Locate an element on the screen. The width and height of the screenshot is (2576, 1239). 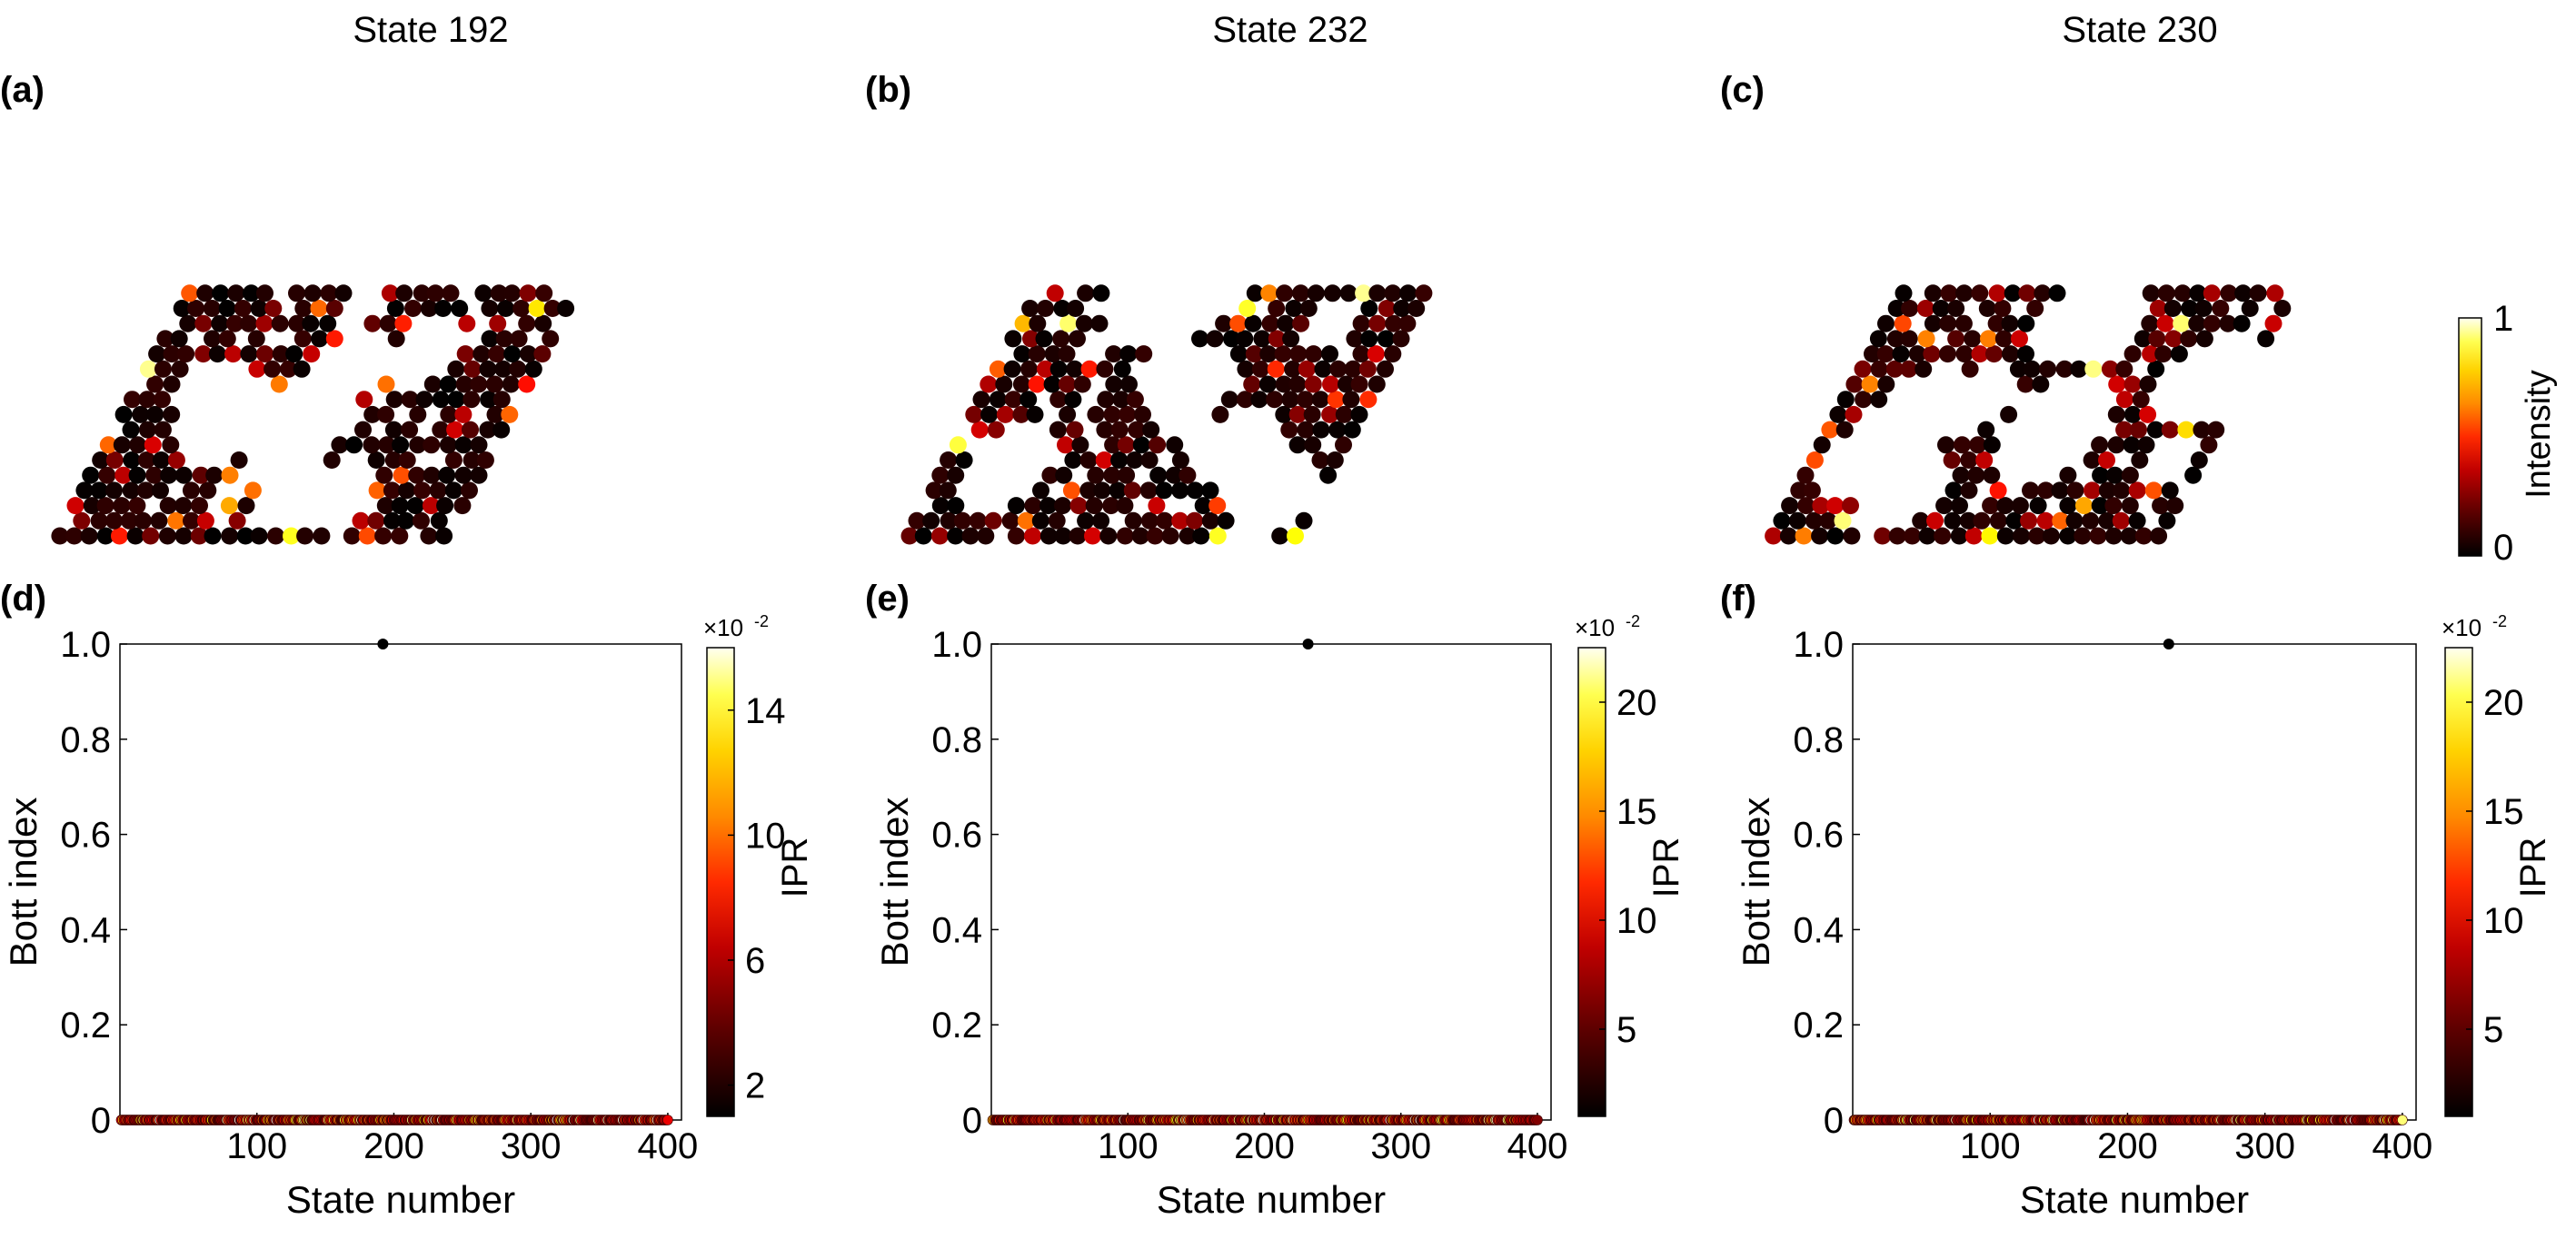
panel-b-title: State 232 is located at coordinates (1290, 30).